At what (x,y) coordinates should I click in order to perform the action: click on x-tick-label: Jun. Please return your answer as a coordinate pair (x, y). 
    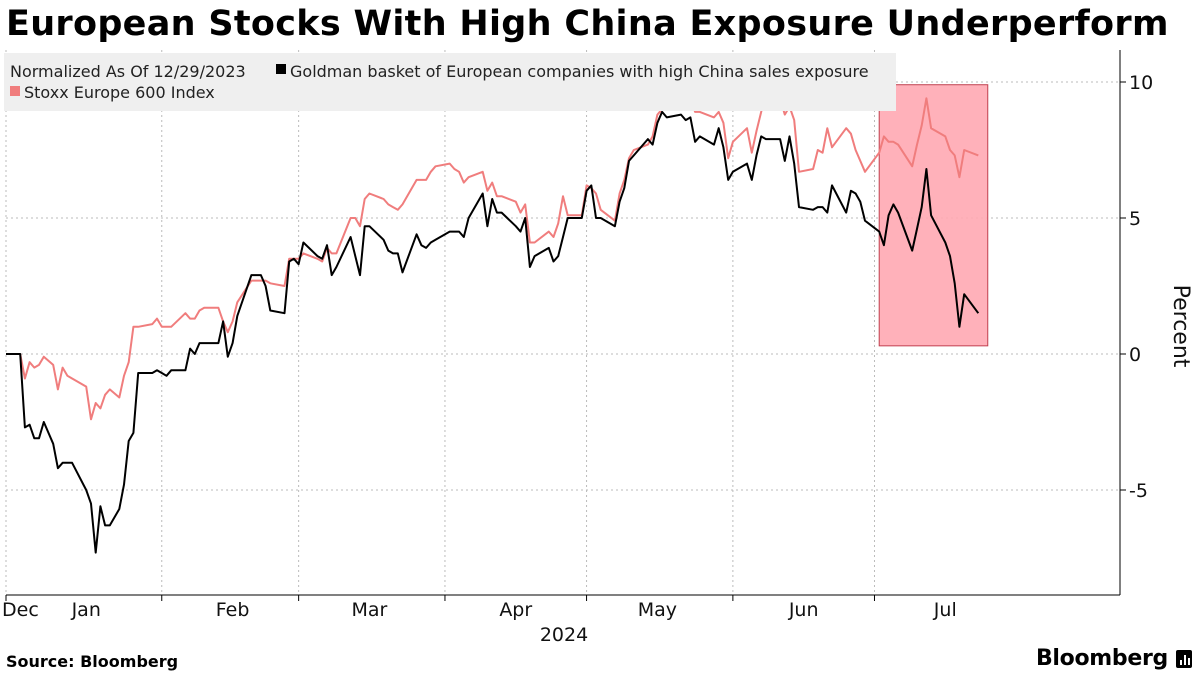
    Looking at the image, I should click on (803, 610).